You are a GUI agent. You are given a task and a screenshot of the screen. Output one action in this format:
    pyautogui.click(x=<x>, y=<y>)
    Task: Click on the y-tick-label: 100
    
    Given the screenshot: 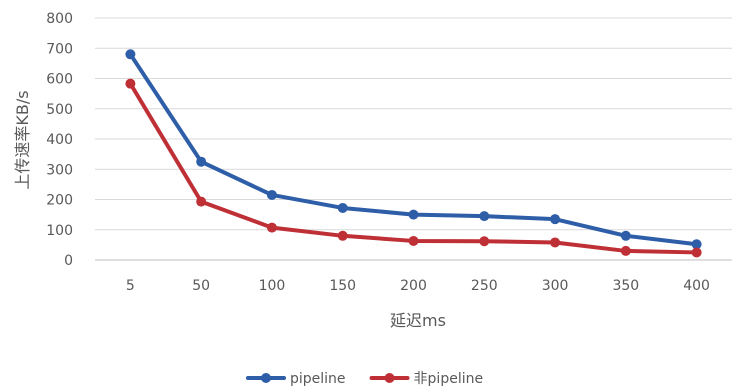 What is the action you would take?
    pyautogui.click(x=59, y=231)
    